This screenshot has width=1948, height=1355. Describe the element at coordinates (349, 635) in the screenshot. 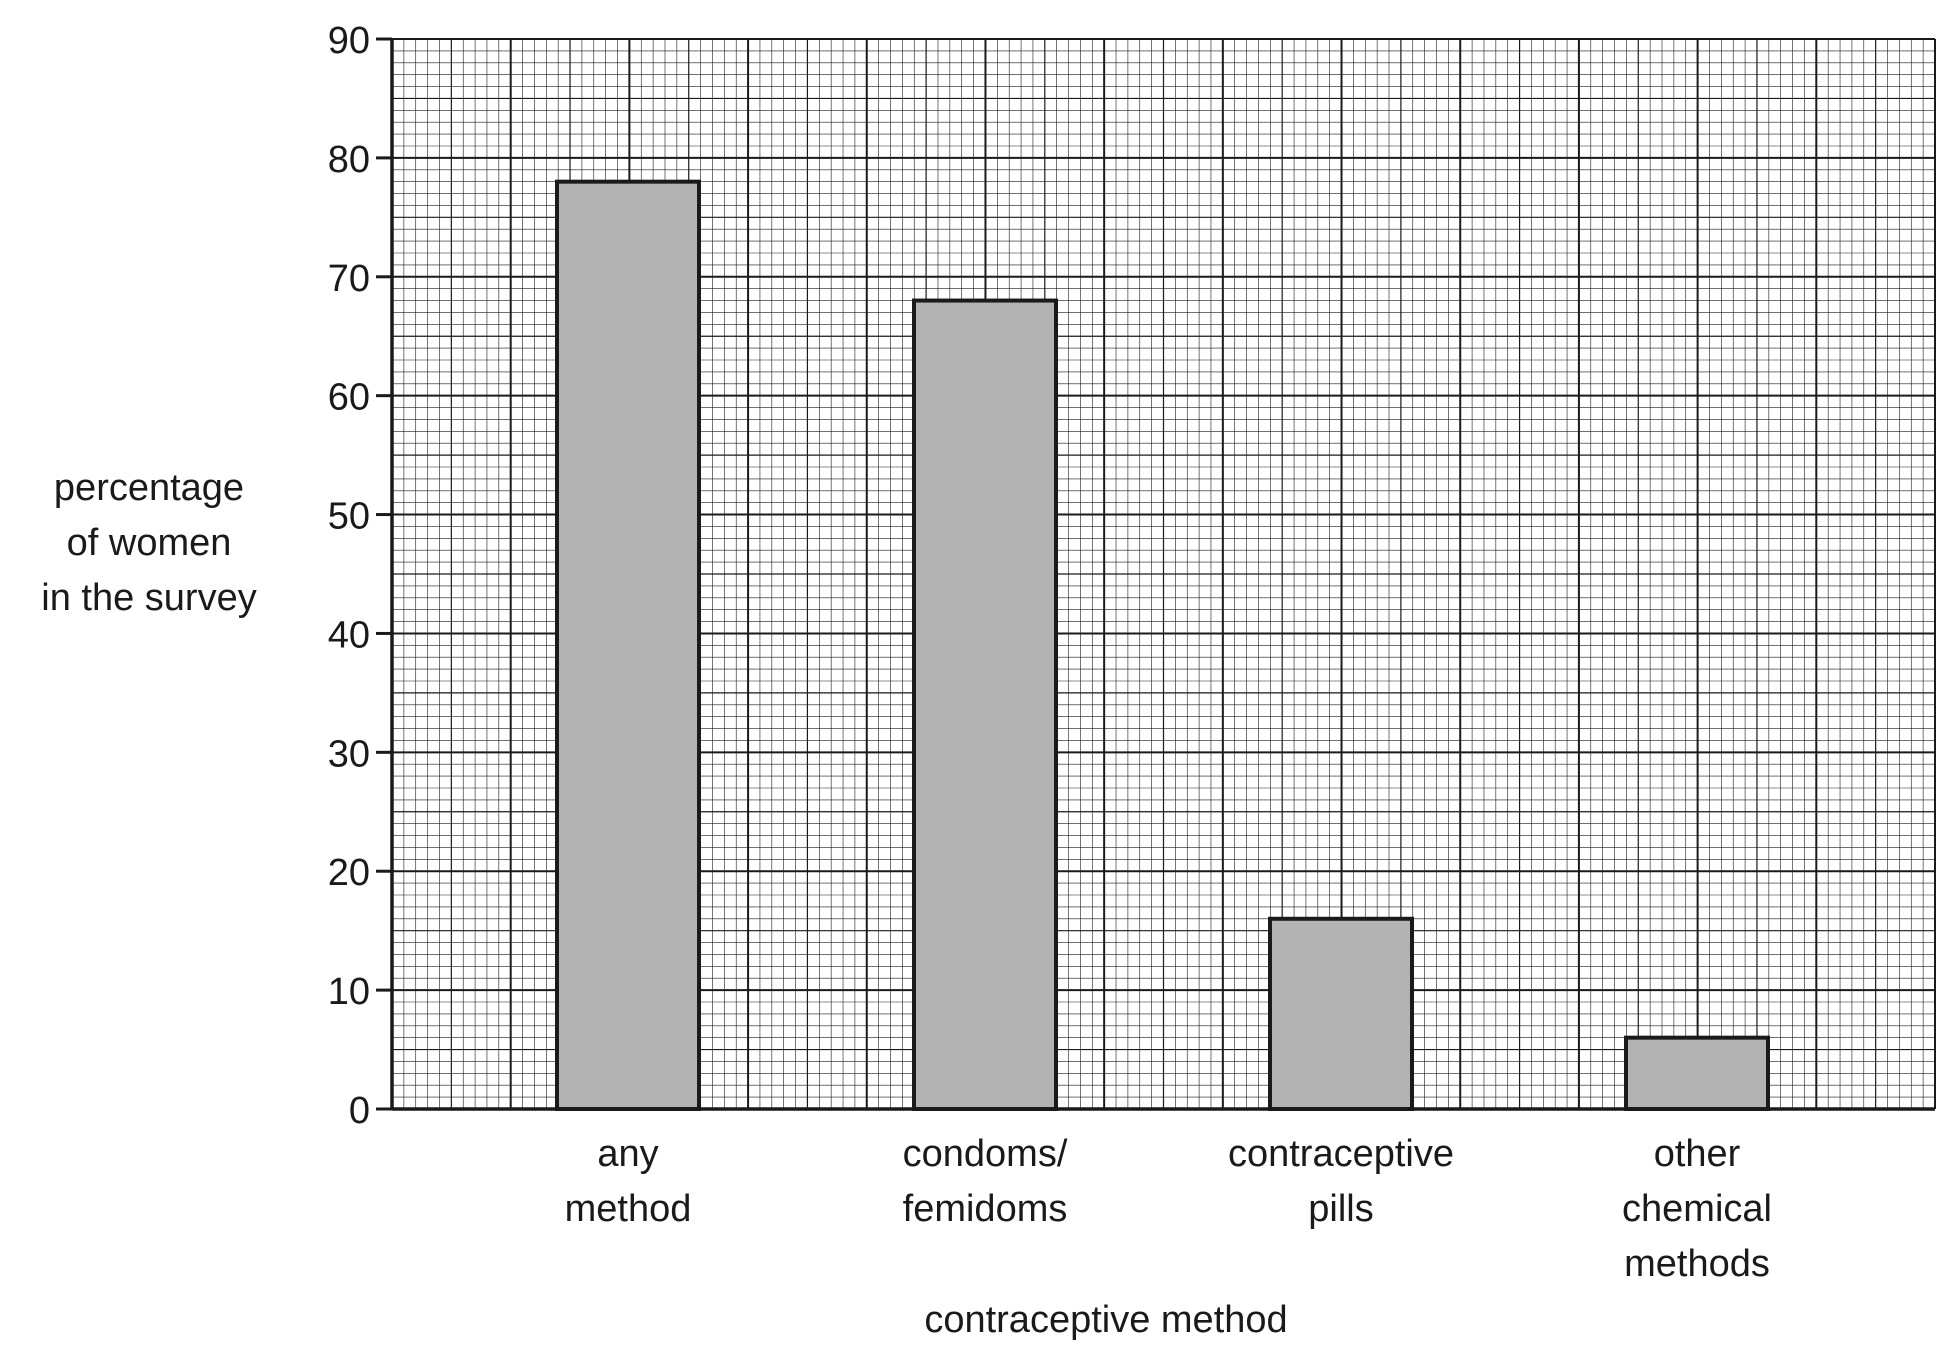

I see `y-tick-label: 40` at that location.